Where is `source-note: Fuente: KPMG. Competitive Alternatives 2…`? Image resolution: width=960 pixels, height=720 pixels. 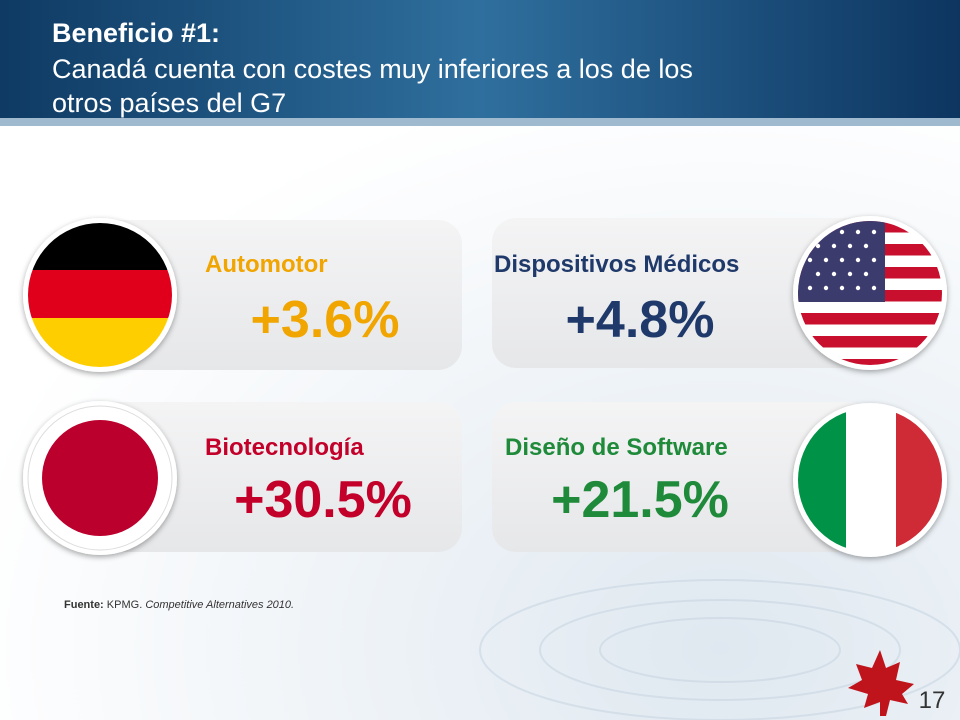 source-note: Fuente: KPMG. Competitive Alternatives 2… is located at coordinates (179, 605).